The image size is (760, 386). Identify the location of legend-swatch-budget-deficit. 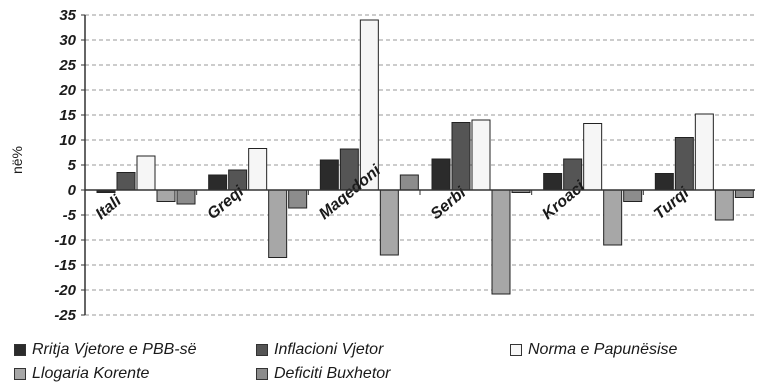
(262, 374).